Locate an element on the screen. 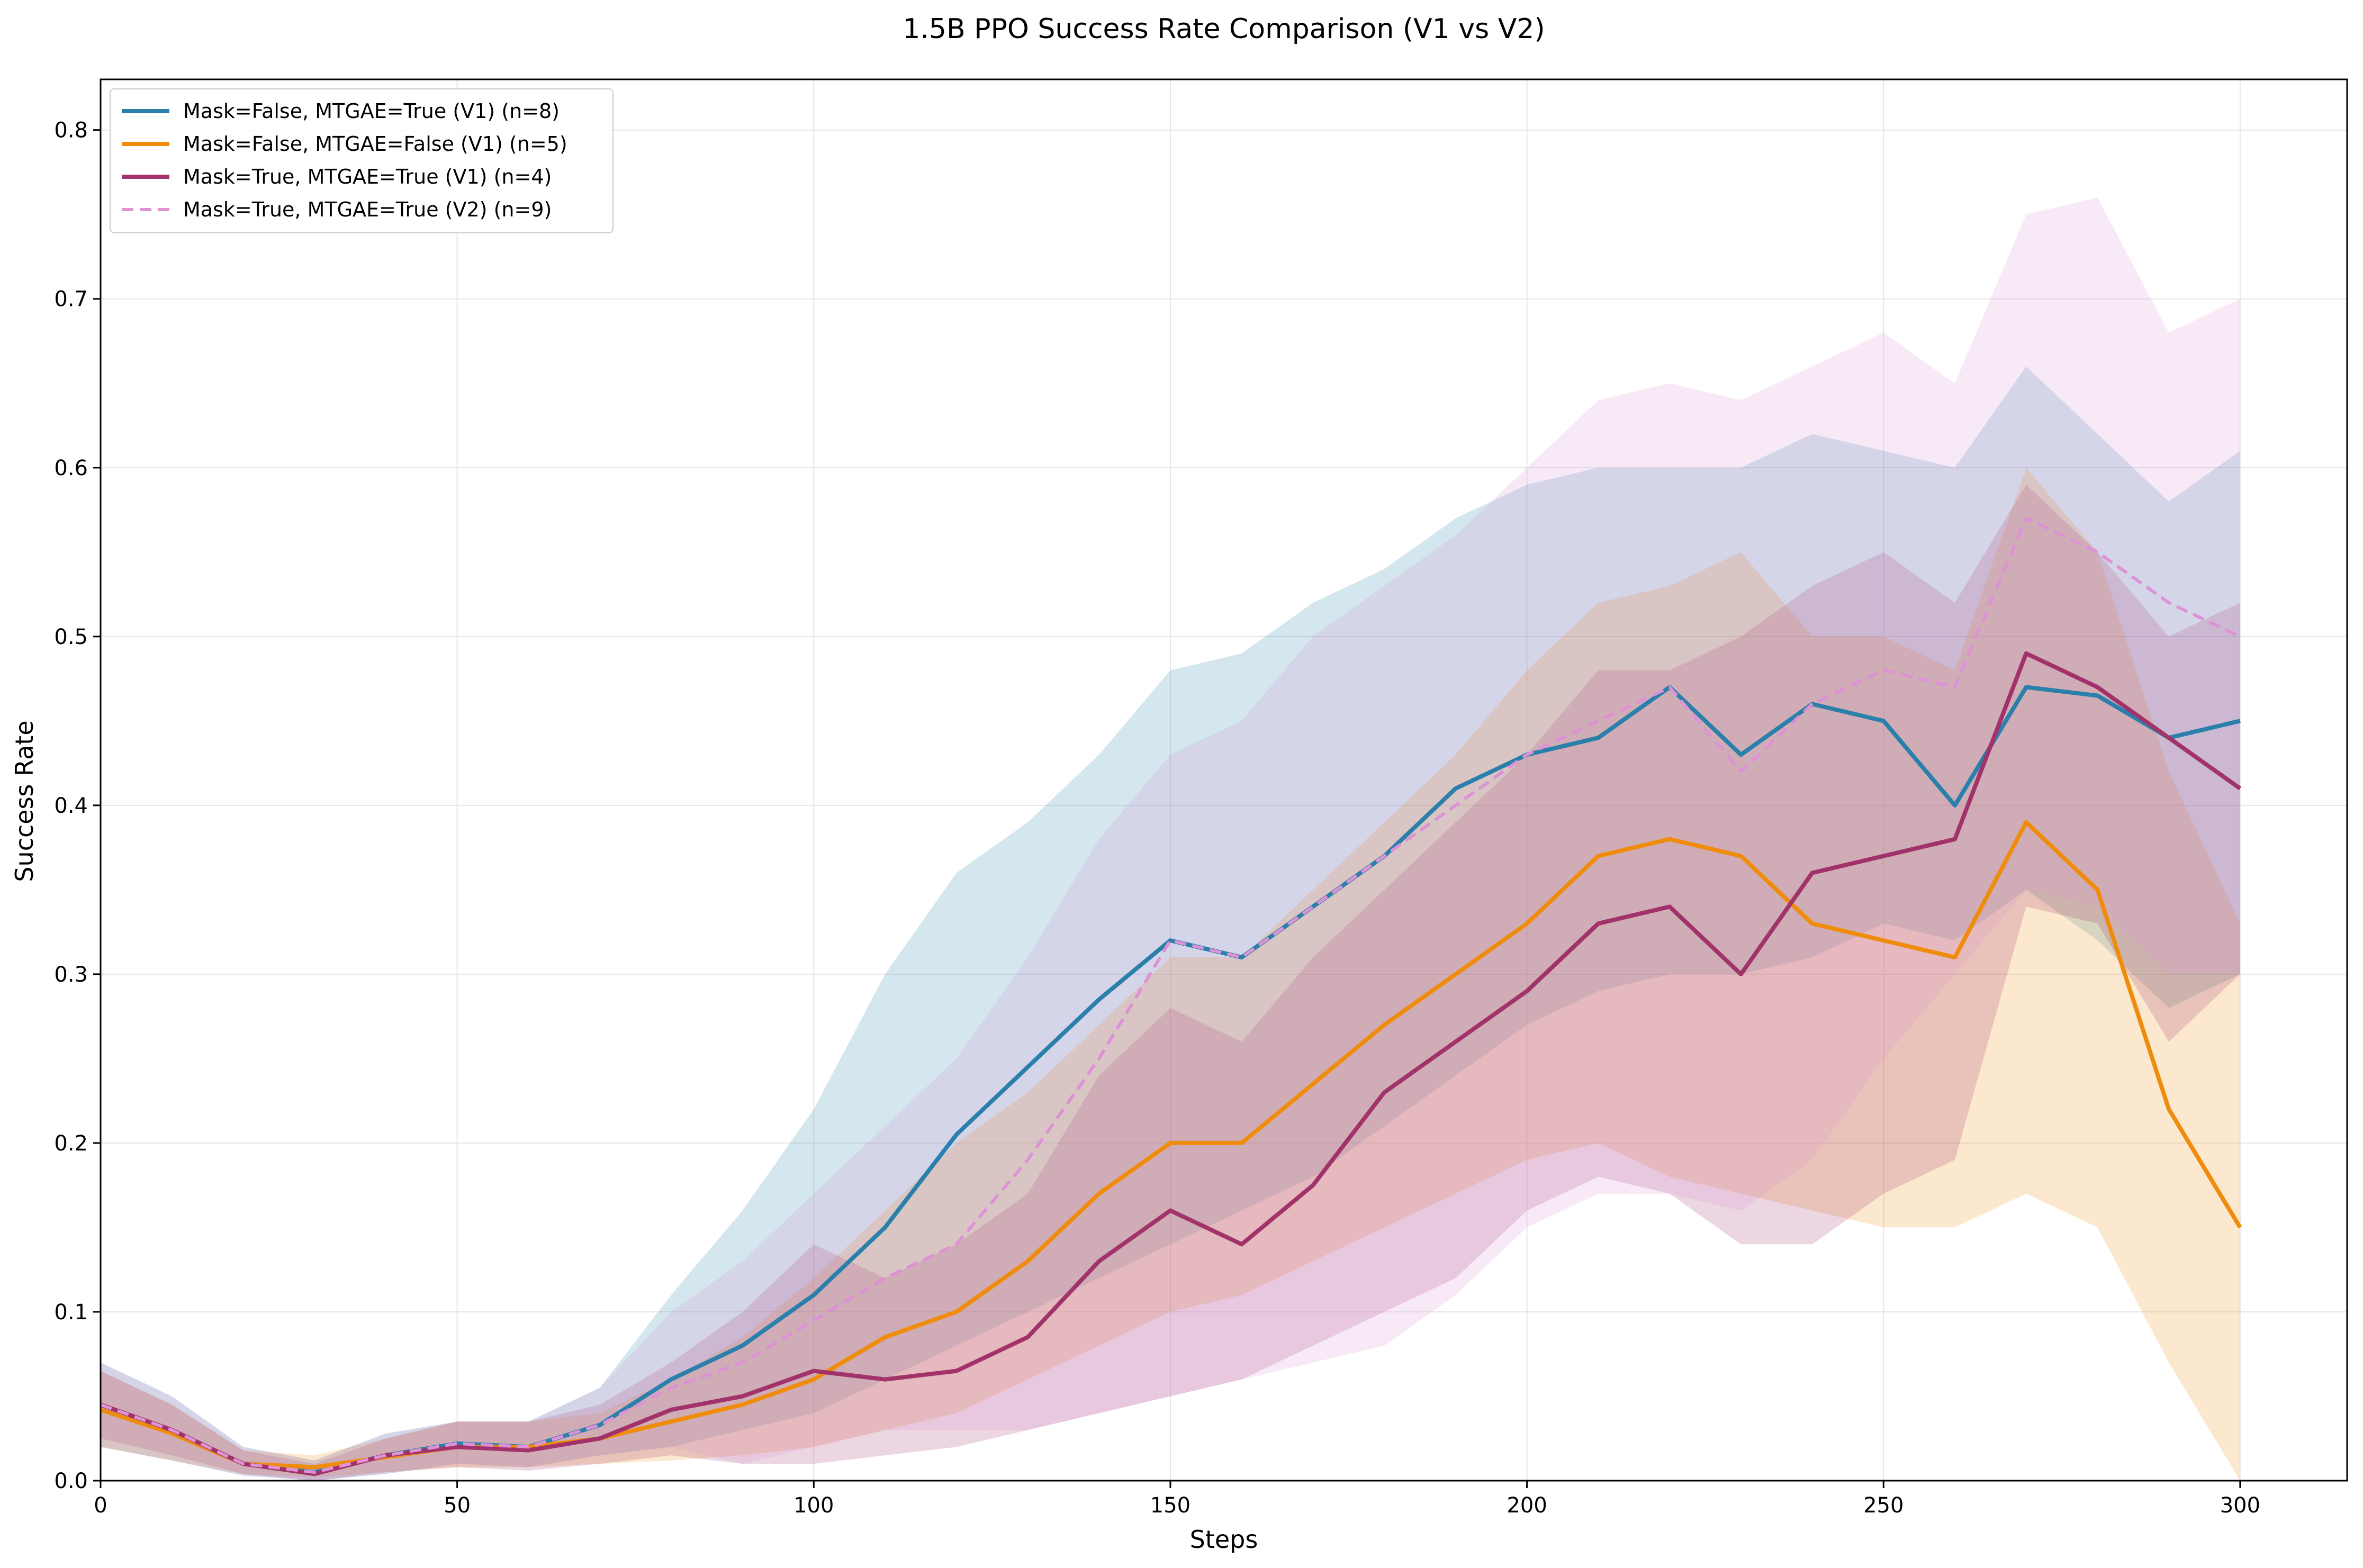 This screenshot has height=1568, width=2363. y-tick-label: 0.5 is located at coordinates (71, 637).